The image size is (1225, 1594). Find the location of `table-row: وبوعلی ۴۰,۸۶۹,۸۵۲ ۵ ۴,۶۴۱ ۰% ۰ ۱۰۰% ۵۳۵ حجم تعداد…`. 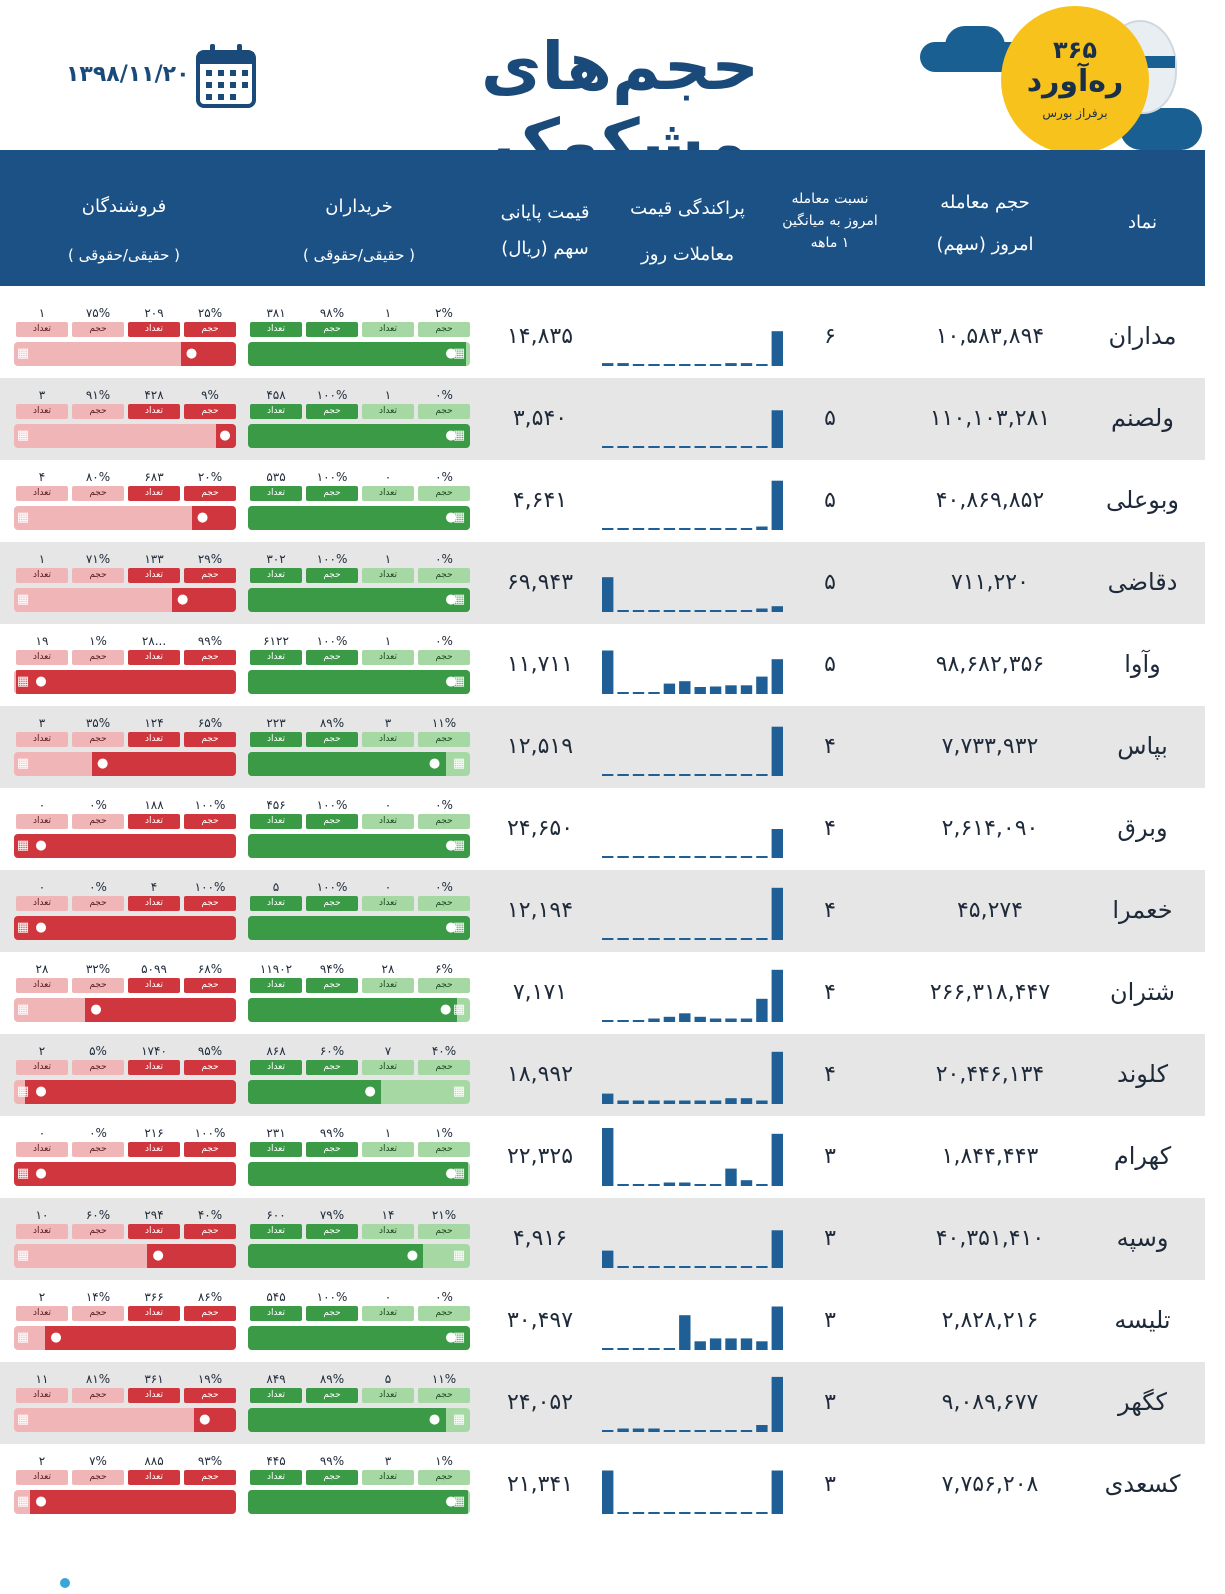

table-row: وبوعلی ۴۰,۸۶۹,۸۵۲ ۵ ۴,۶۴۱ ۰% ۰ ۱۰۰% ۵۳۵ حجم تعداد… is located at coordinates (602, 501).